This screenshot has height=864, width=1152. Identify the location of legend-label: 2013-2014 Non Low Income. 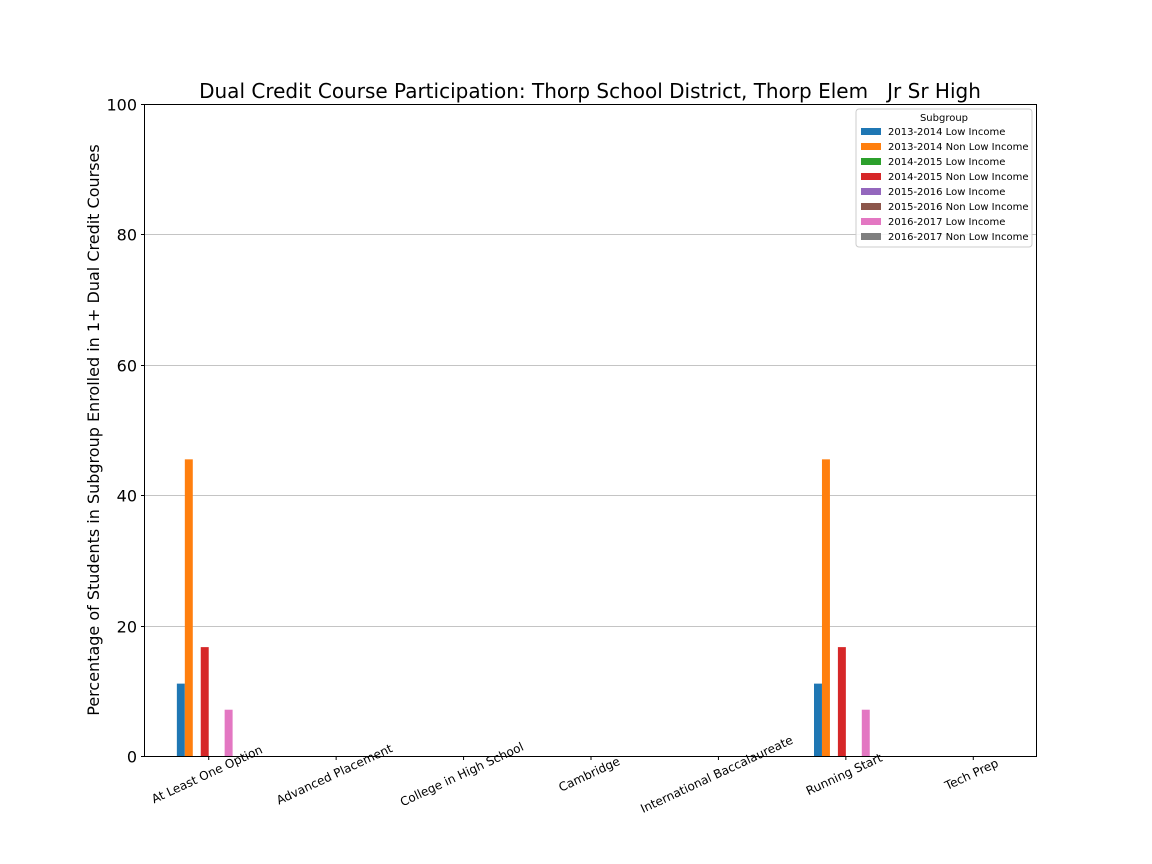
(958, 147).